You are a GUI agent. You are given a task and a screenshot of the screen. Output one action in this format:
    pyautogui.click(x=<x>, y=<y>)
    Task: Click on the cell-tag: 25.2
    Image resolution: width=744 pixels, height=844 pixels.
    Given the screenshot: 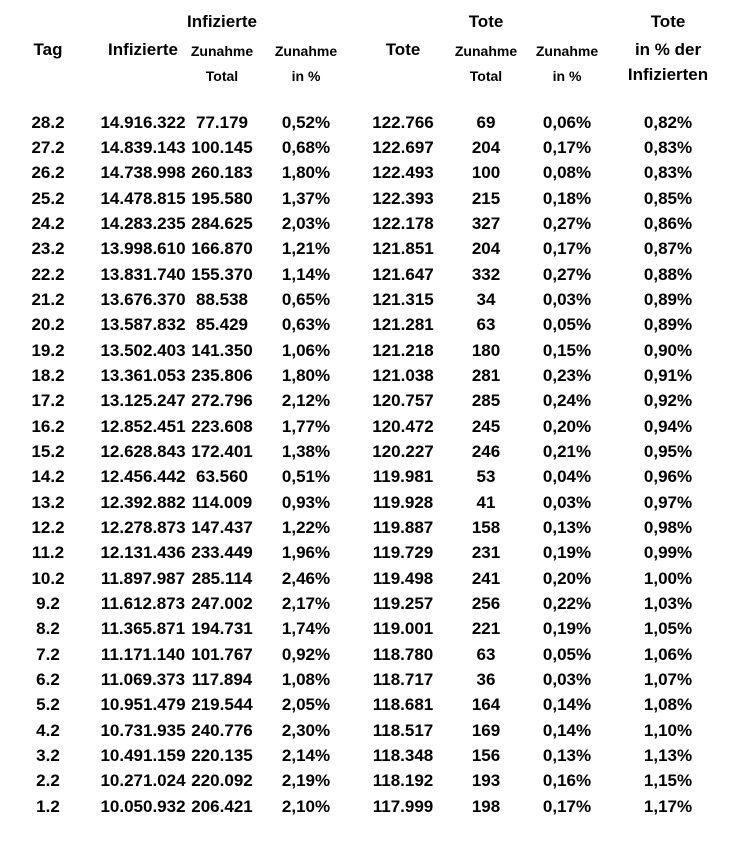 What is the action you would take?
    pyautogui.click(x=48, y=198)
    